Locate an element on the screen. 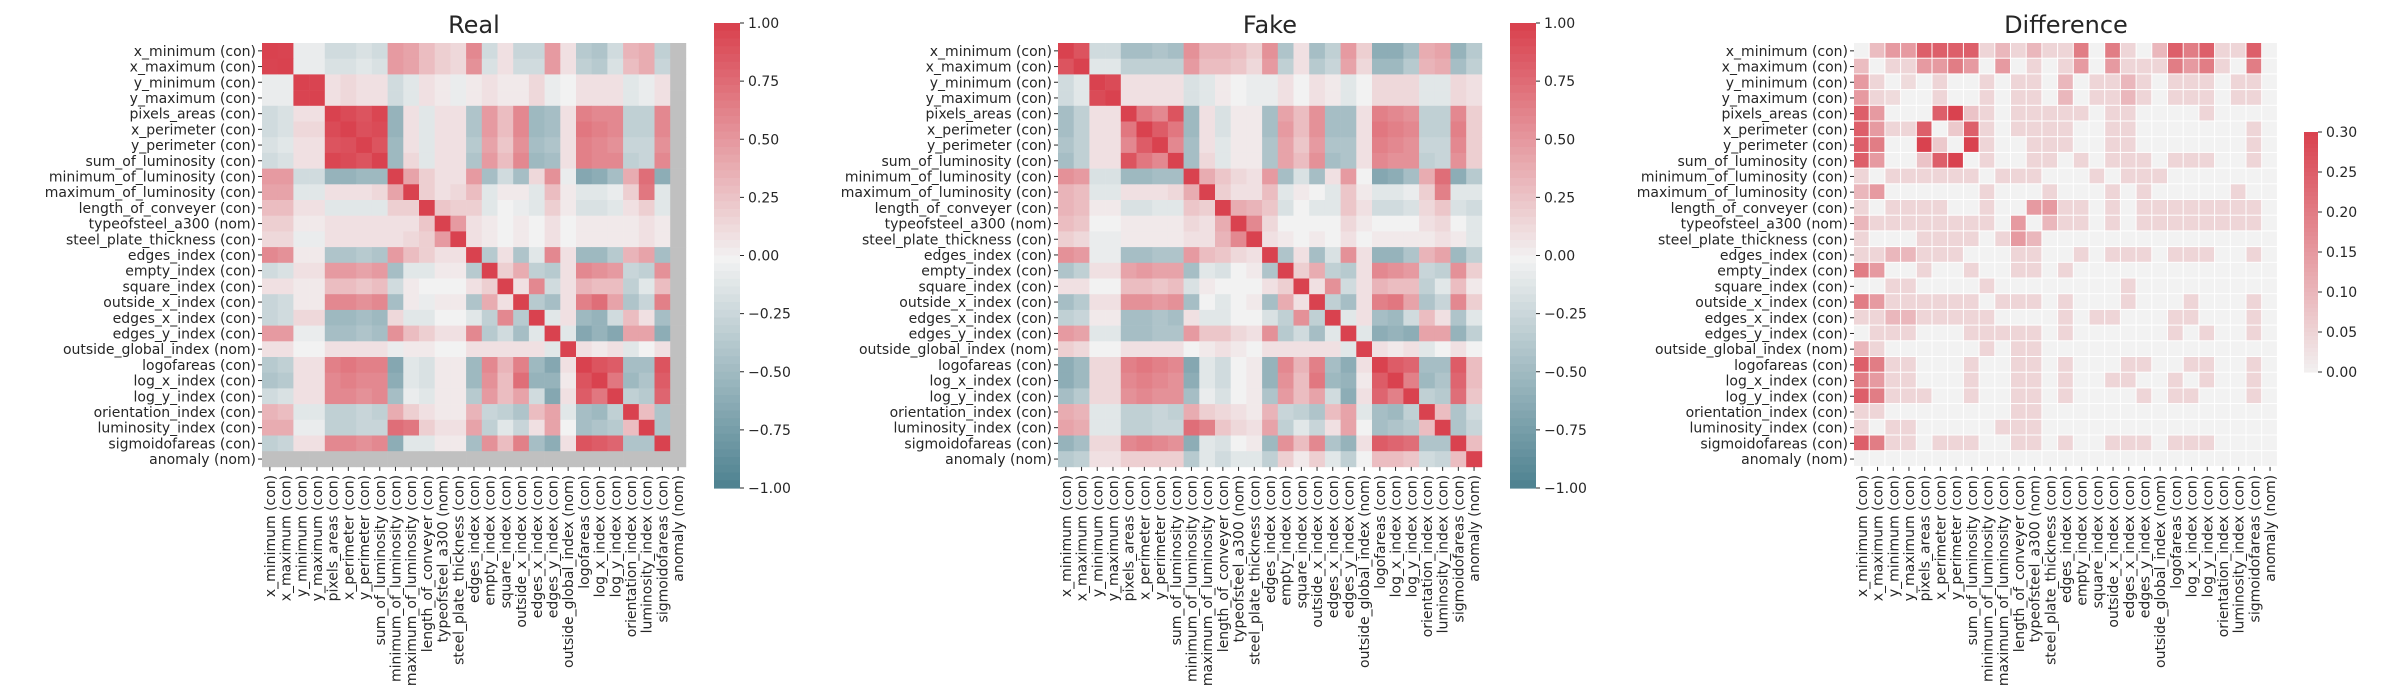  colorbar-tick-label: −1.00 is located at coordinates (769, 489).